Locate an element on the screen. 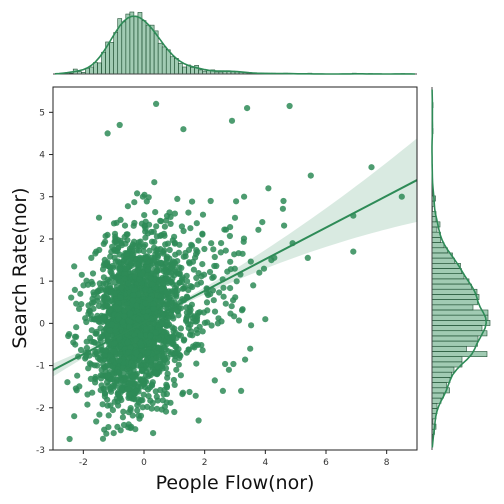 The height and width of the screenshot is (504, 504). top-marginal-histogram is located at coordinates (235, 43).